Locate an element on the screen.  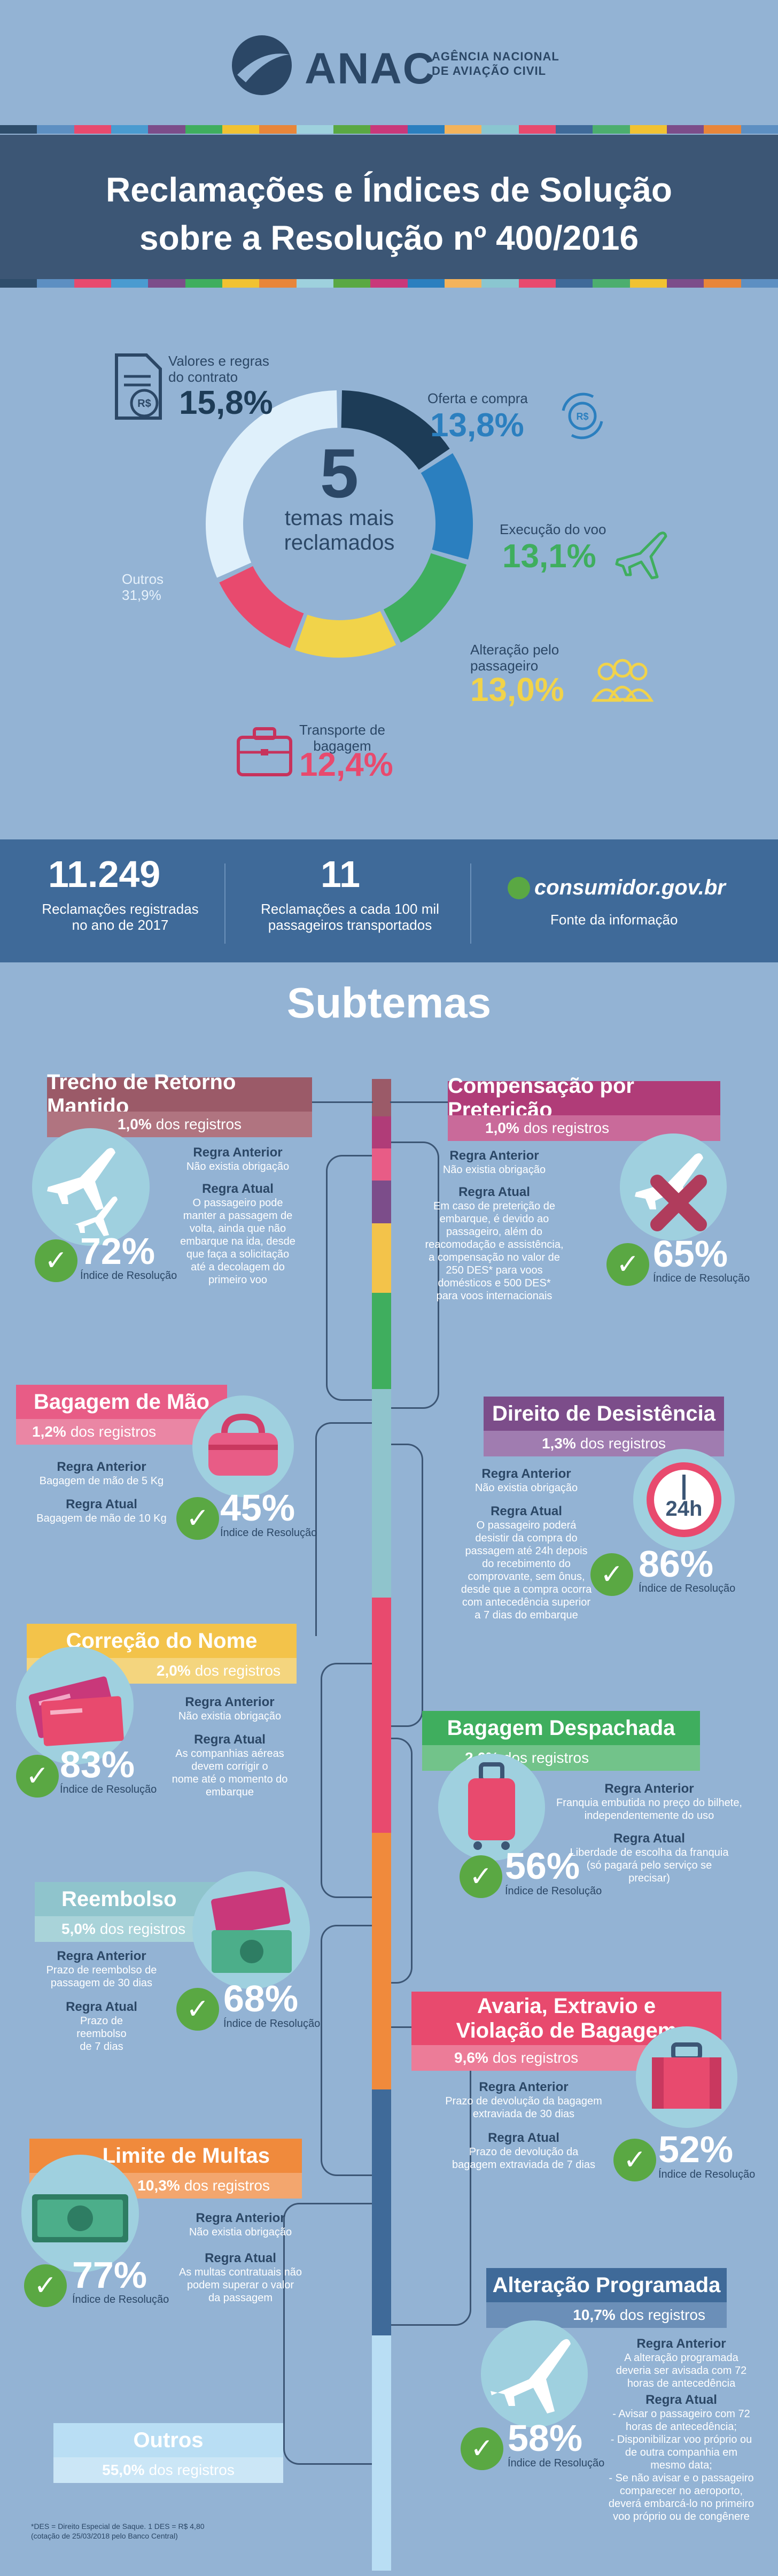
card-compensacao-illustration is located at coordinates (673, 1186).